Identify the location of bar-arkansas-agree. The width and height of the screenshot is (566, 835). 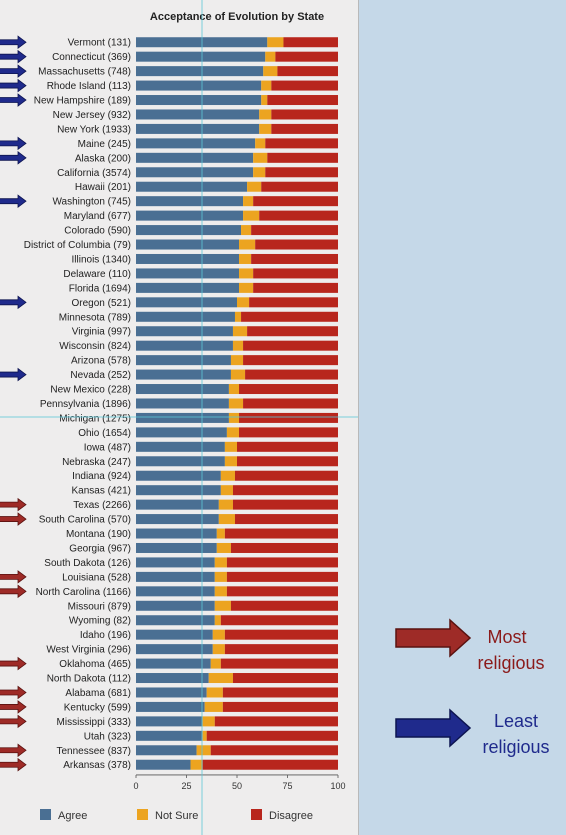
(163, 764).